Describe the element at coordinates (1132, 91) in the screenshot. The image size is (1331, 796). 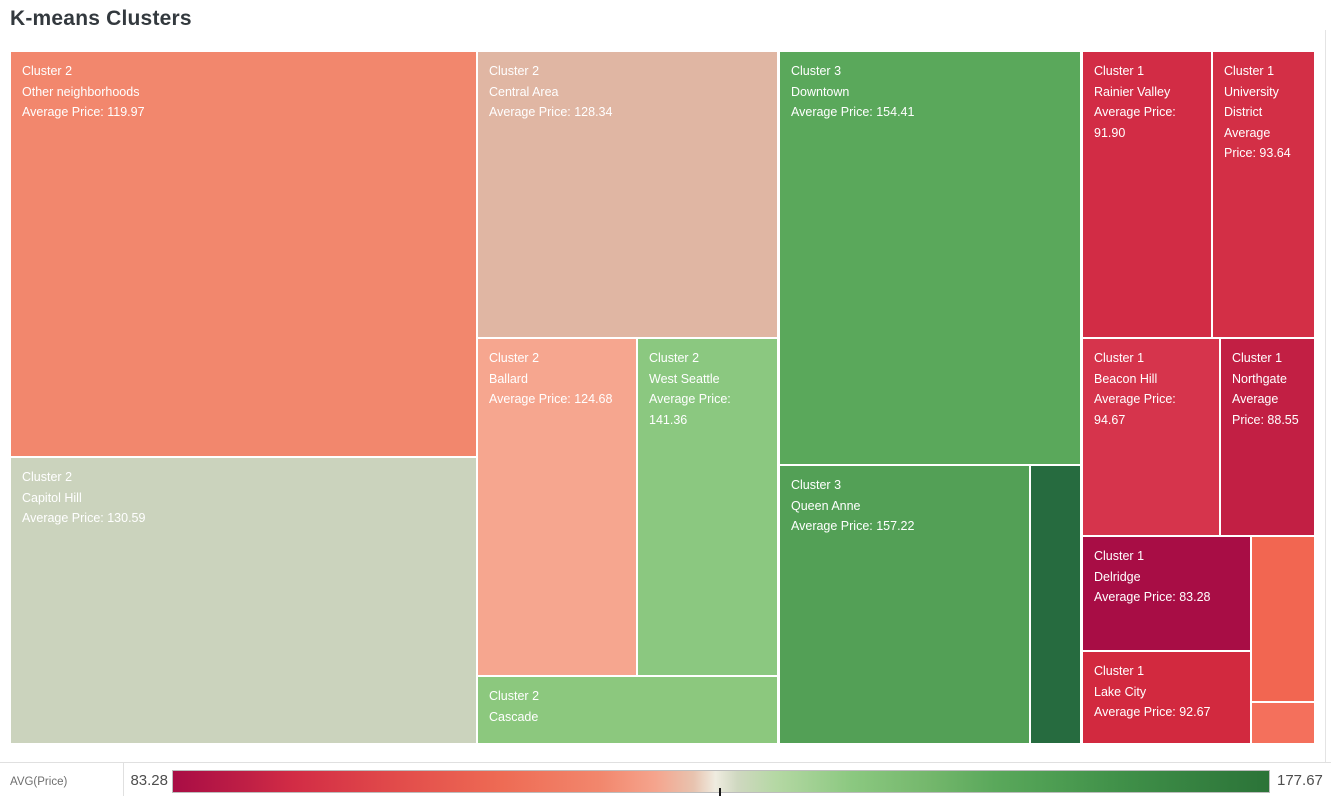
I see `tile-neighborhood: Rainier Valley` at that location.